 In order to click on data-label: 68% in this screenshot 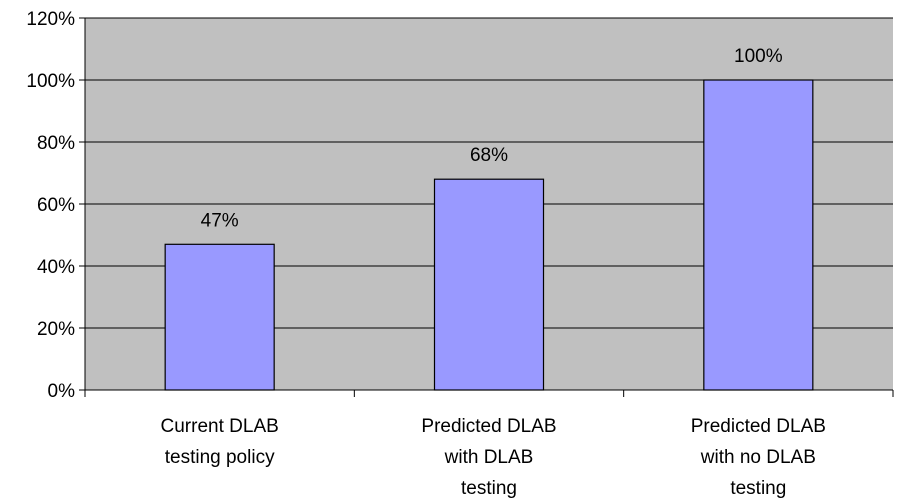, I will do `click(489, 155)`.